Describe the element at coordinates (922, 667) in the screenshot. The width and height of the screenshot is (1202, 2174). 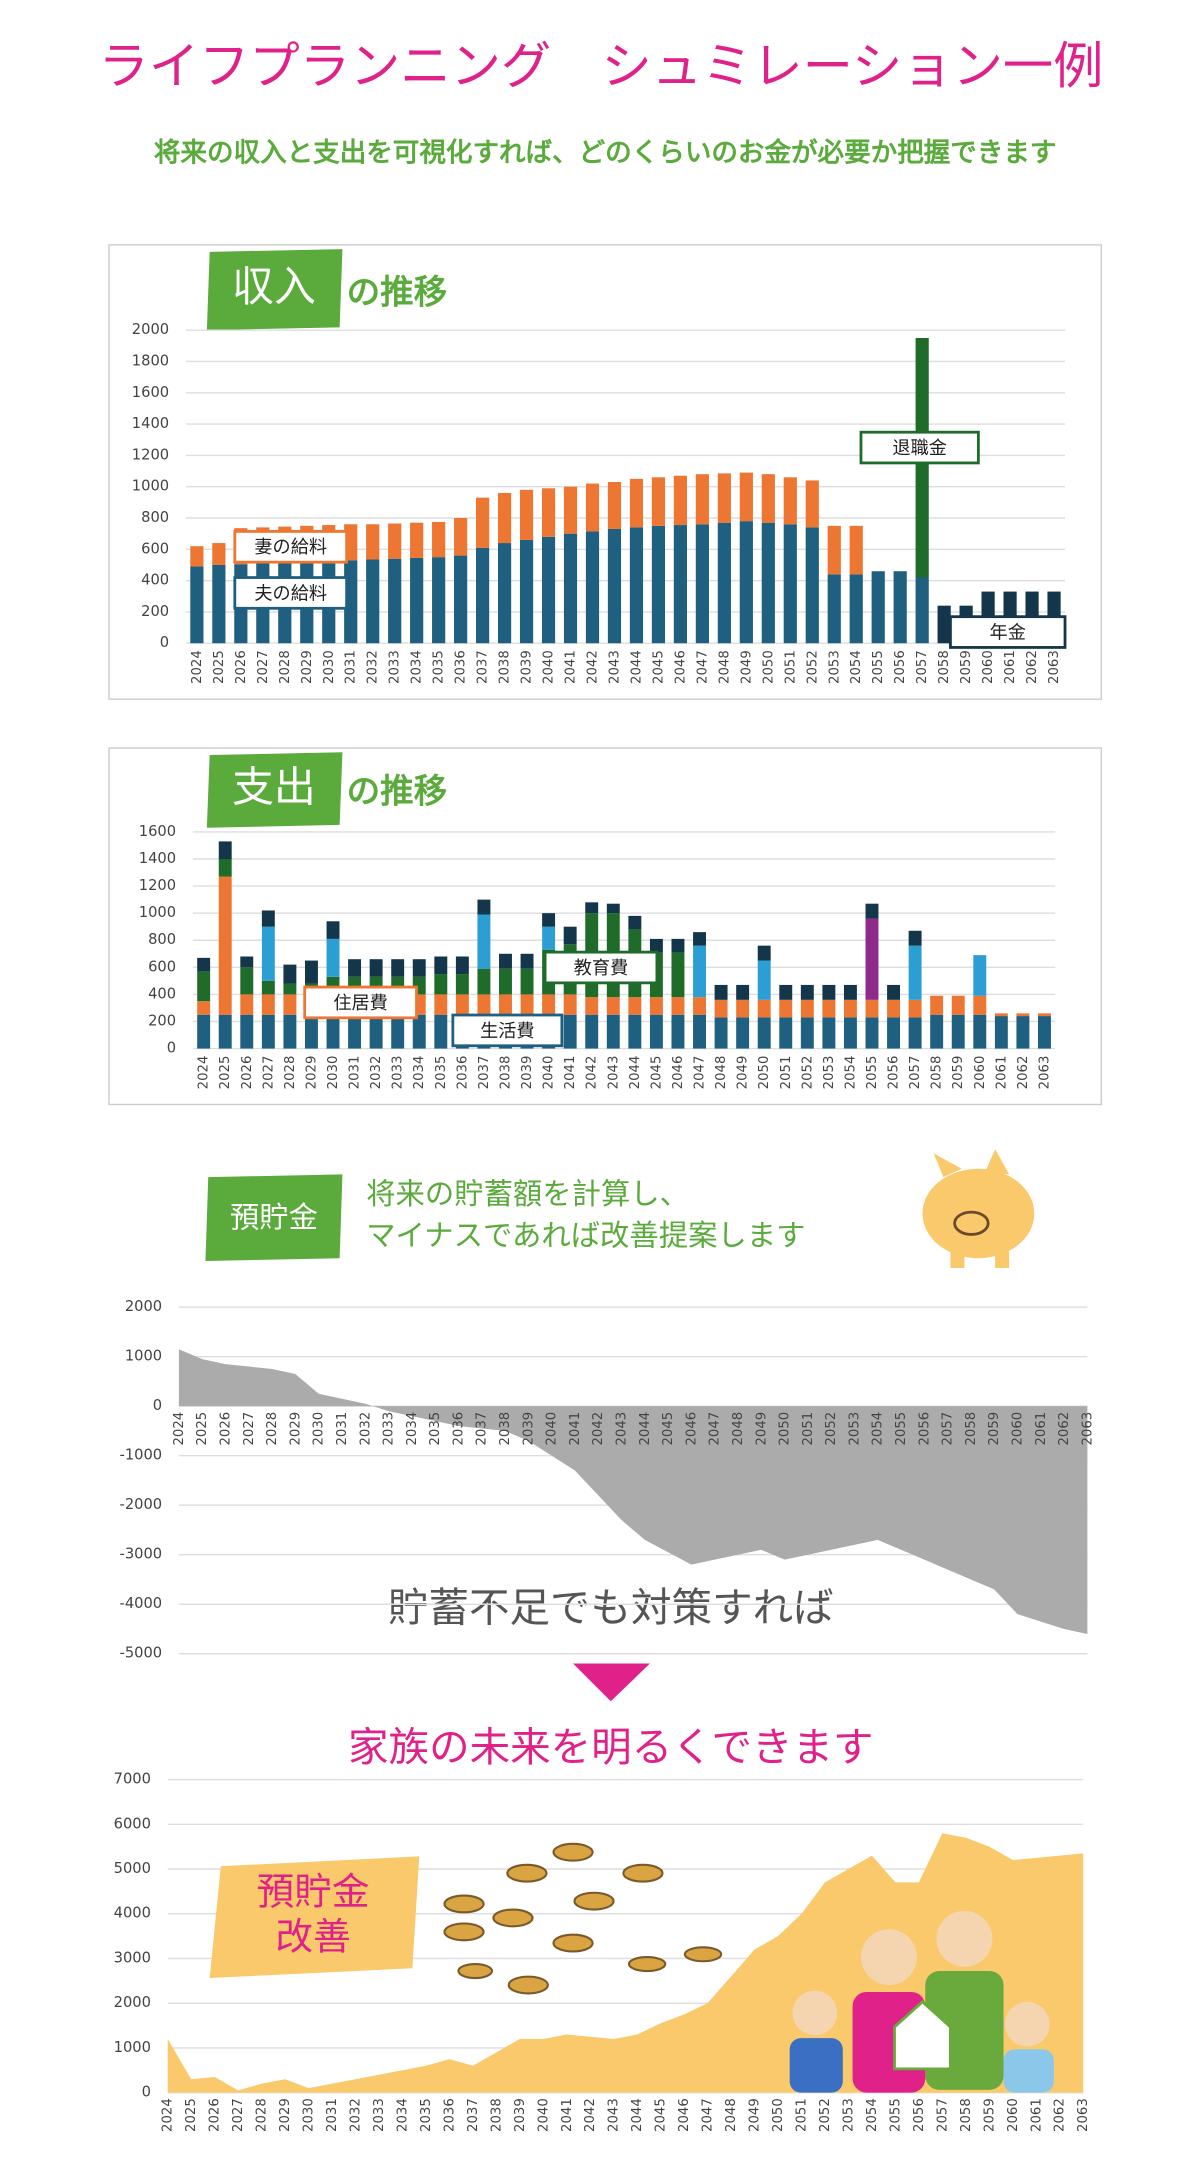
I see `x-tick-label: 2057` at that location.